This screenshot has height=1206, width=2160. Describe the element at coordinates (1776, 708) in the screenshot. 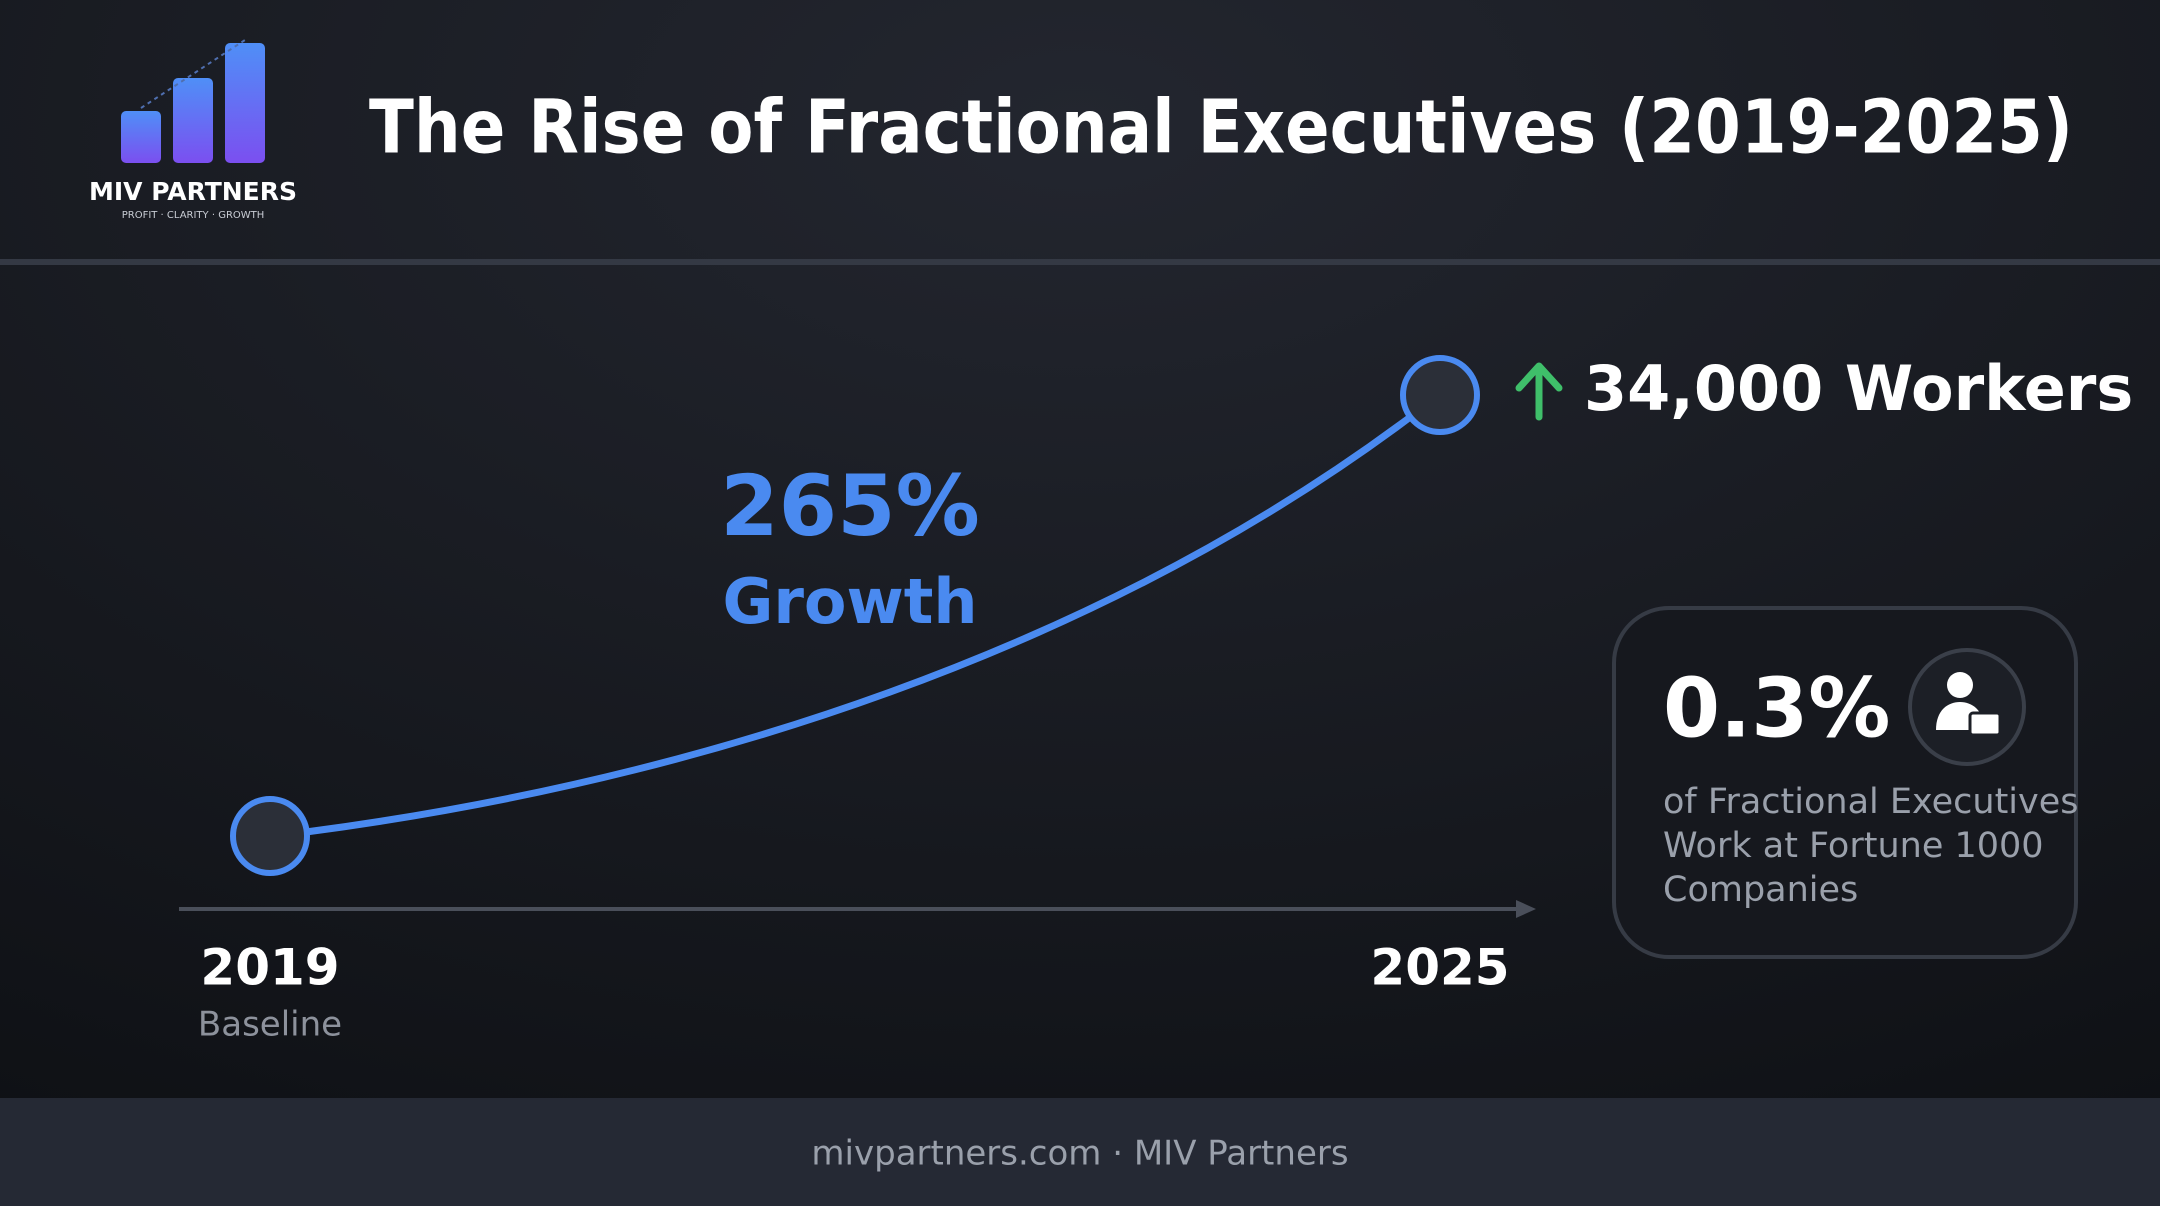

I see `stat-value: 0.3%` at that location.